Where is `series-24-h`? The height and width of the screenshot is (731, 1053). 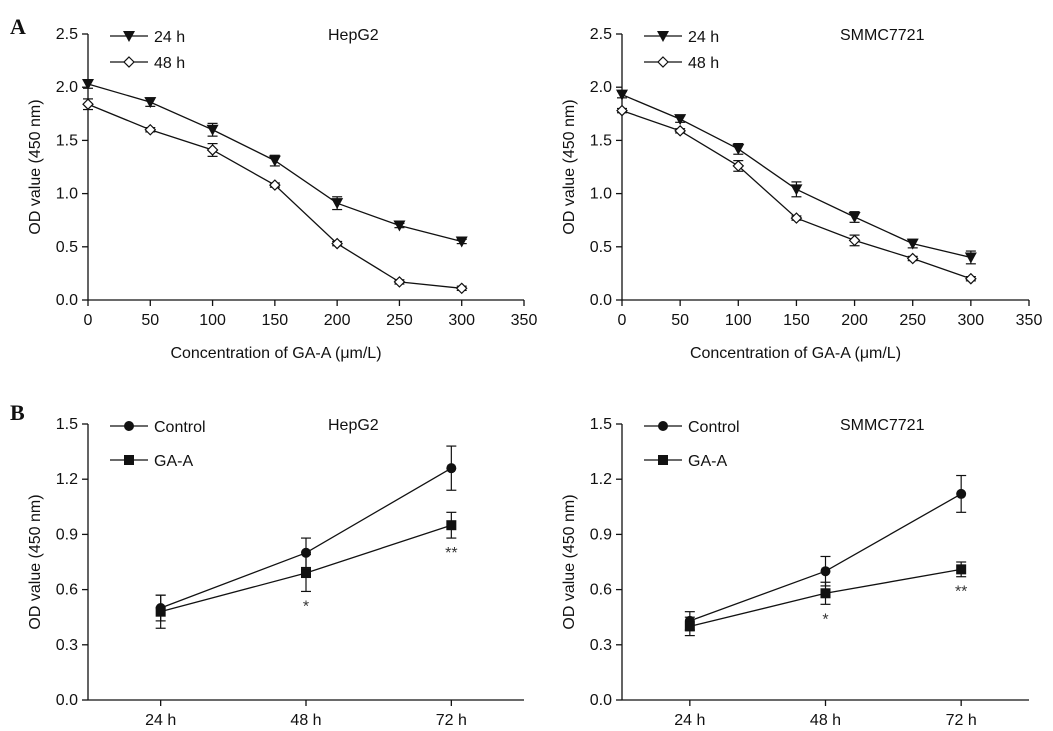 series-24-h is located at coordinates (275, 163).